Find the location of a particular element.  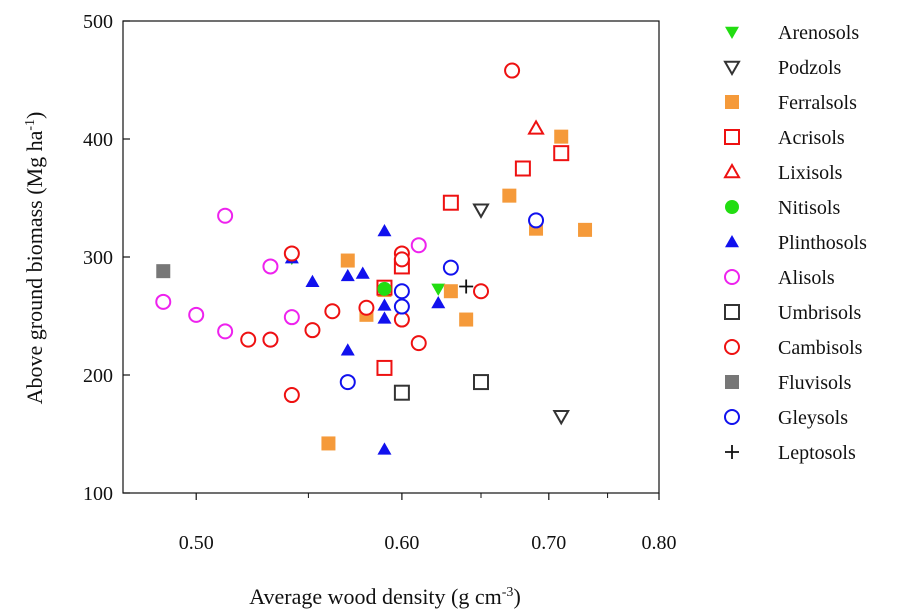

legend-marker-acrisols is located at coordinates (732, 137).